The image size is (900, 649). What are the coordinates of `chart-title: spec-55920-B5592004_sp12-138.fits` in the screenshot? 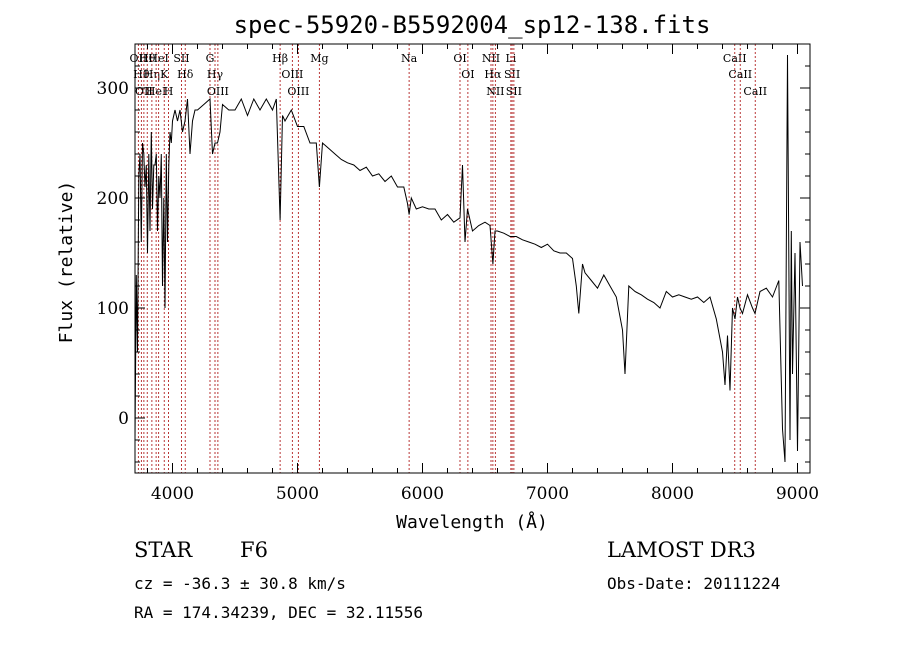 It's located at (472, 25).